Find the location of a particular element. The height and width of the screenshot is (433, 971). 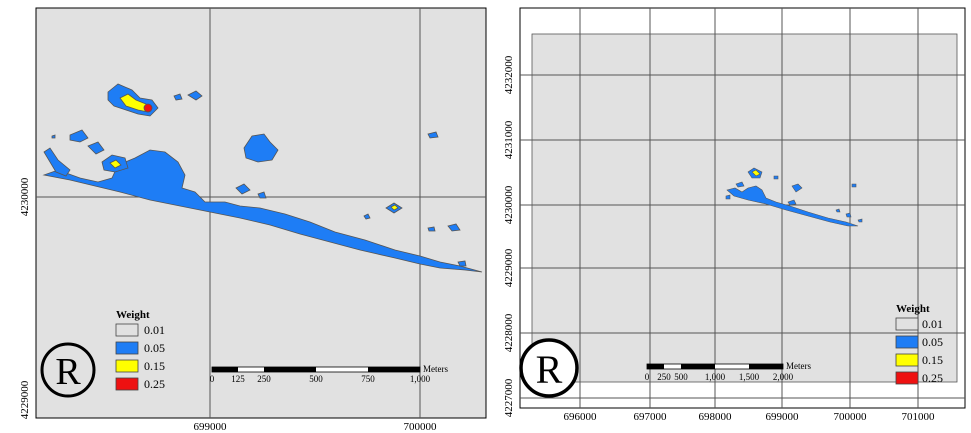

right-scalebar-tick-4: 1,500 is located at coordinates (749, 377).